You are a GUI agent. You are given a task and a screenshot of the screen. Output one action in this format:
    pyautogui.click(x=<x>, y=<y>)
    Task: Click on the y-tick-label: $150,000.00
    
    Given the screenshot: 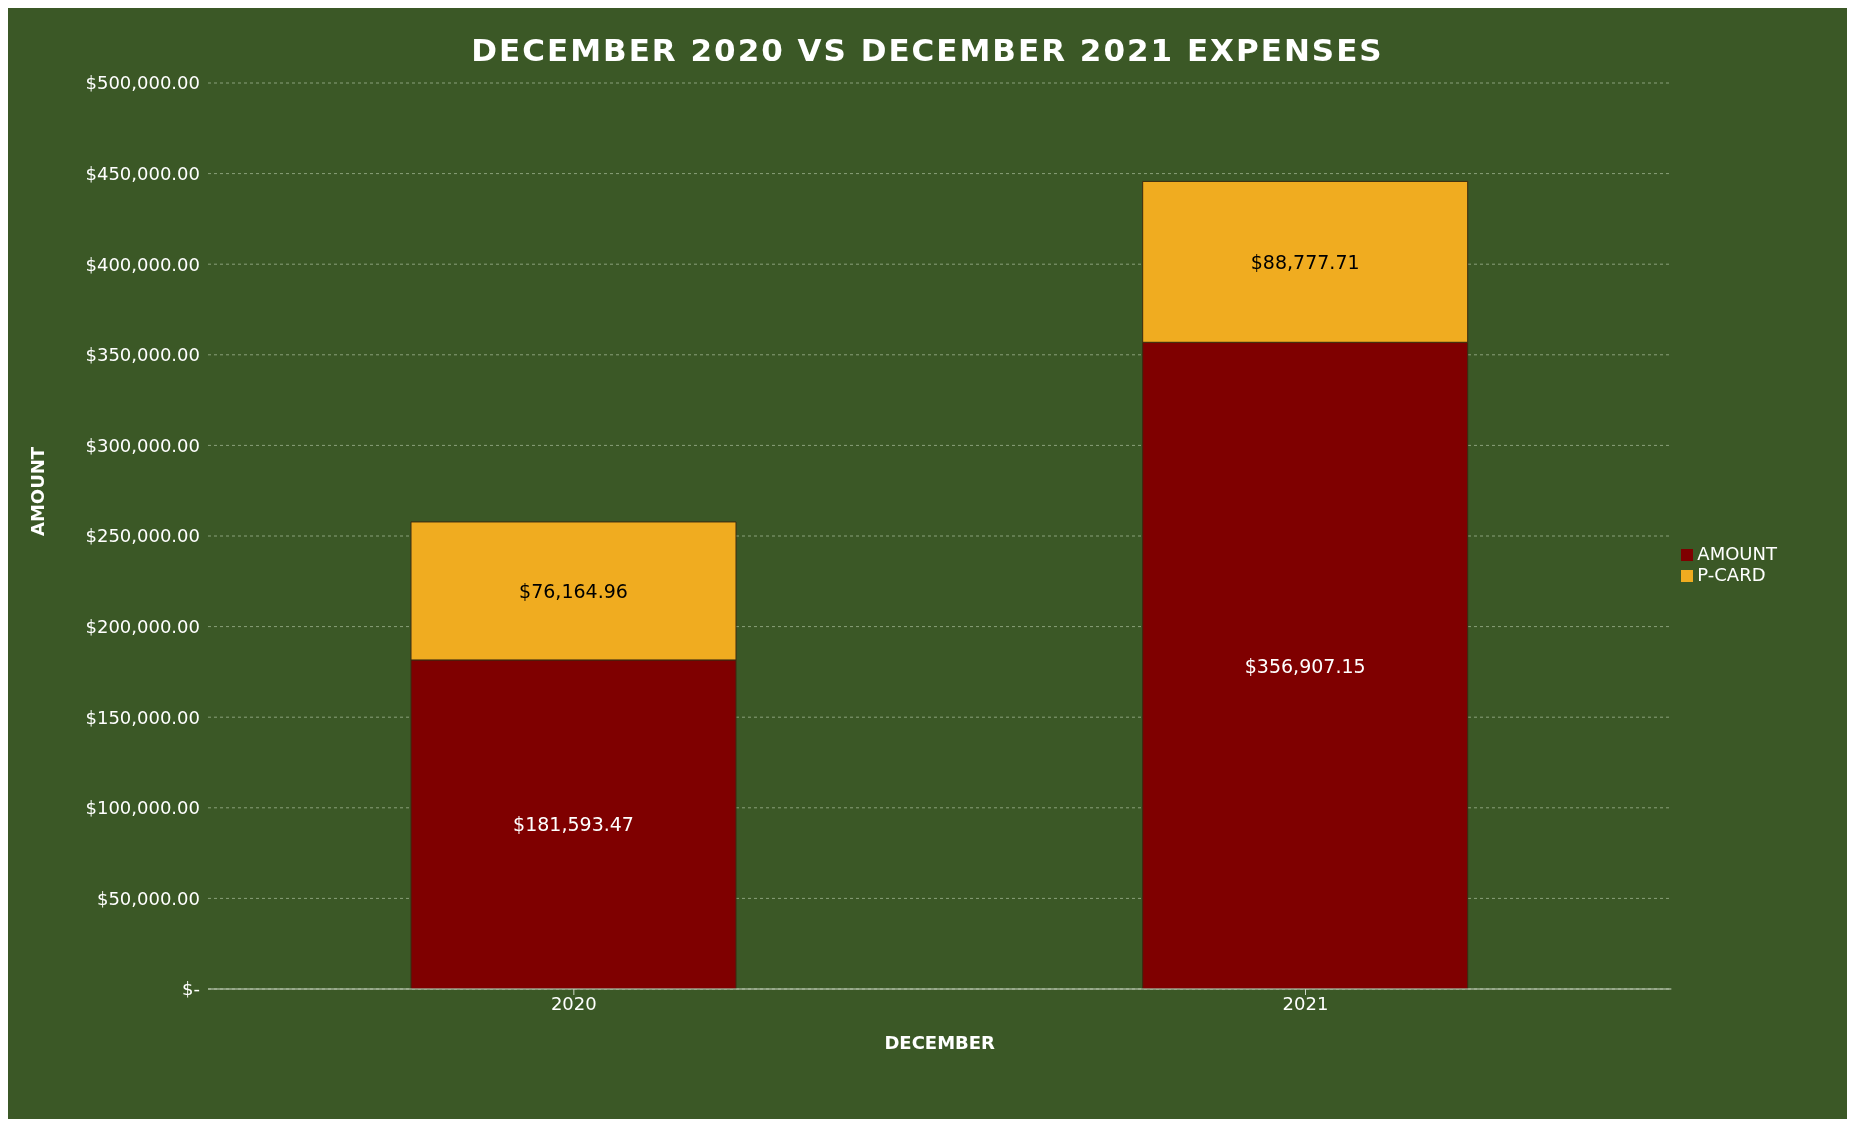 What is the action you would take?
    pyautogui.click(x=142, y=717)
    